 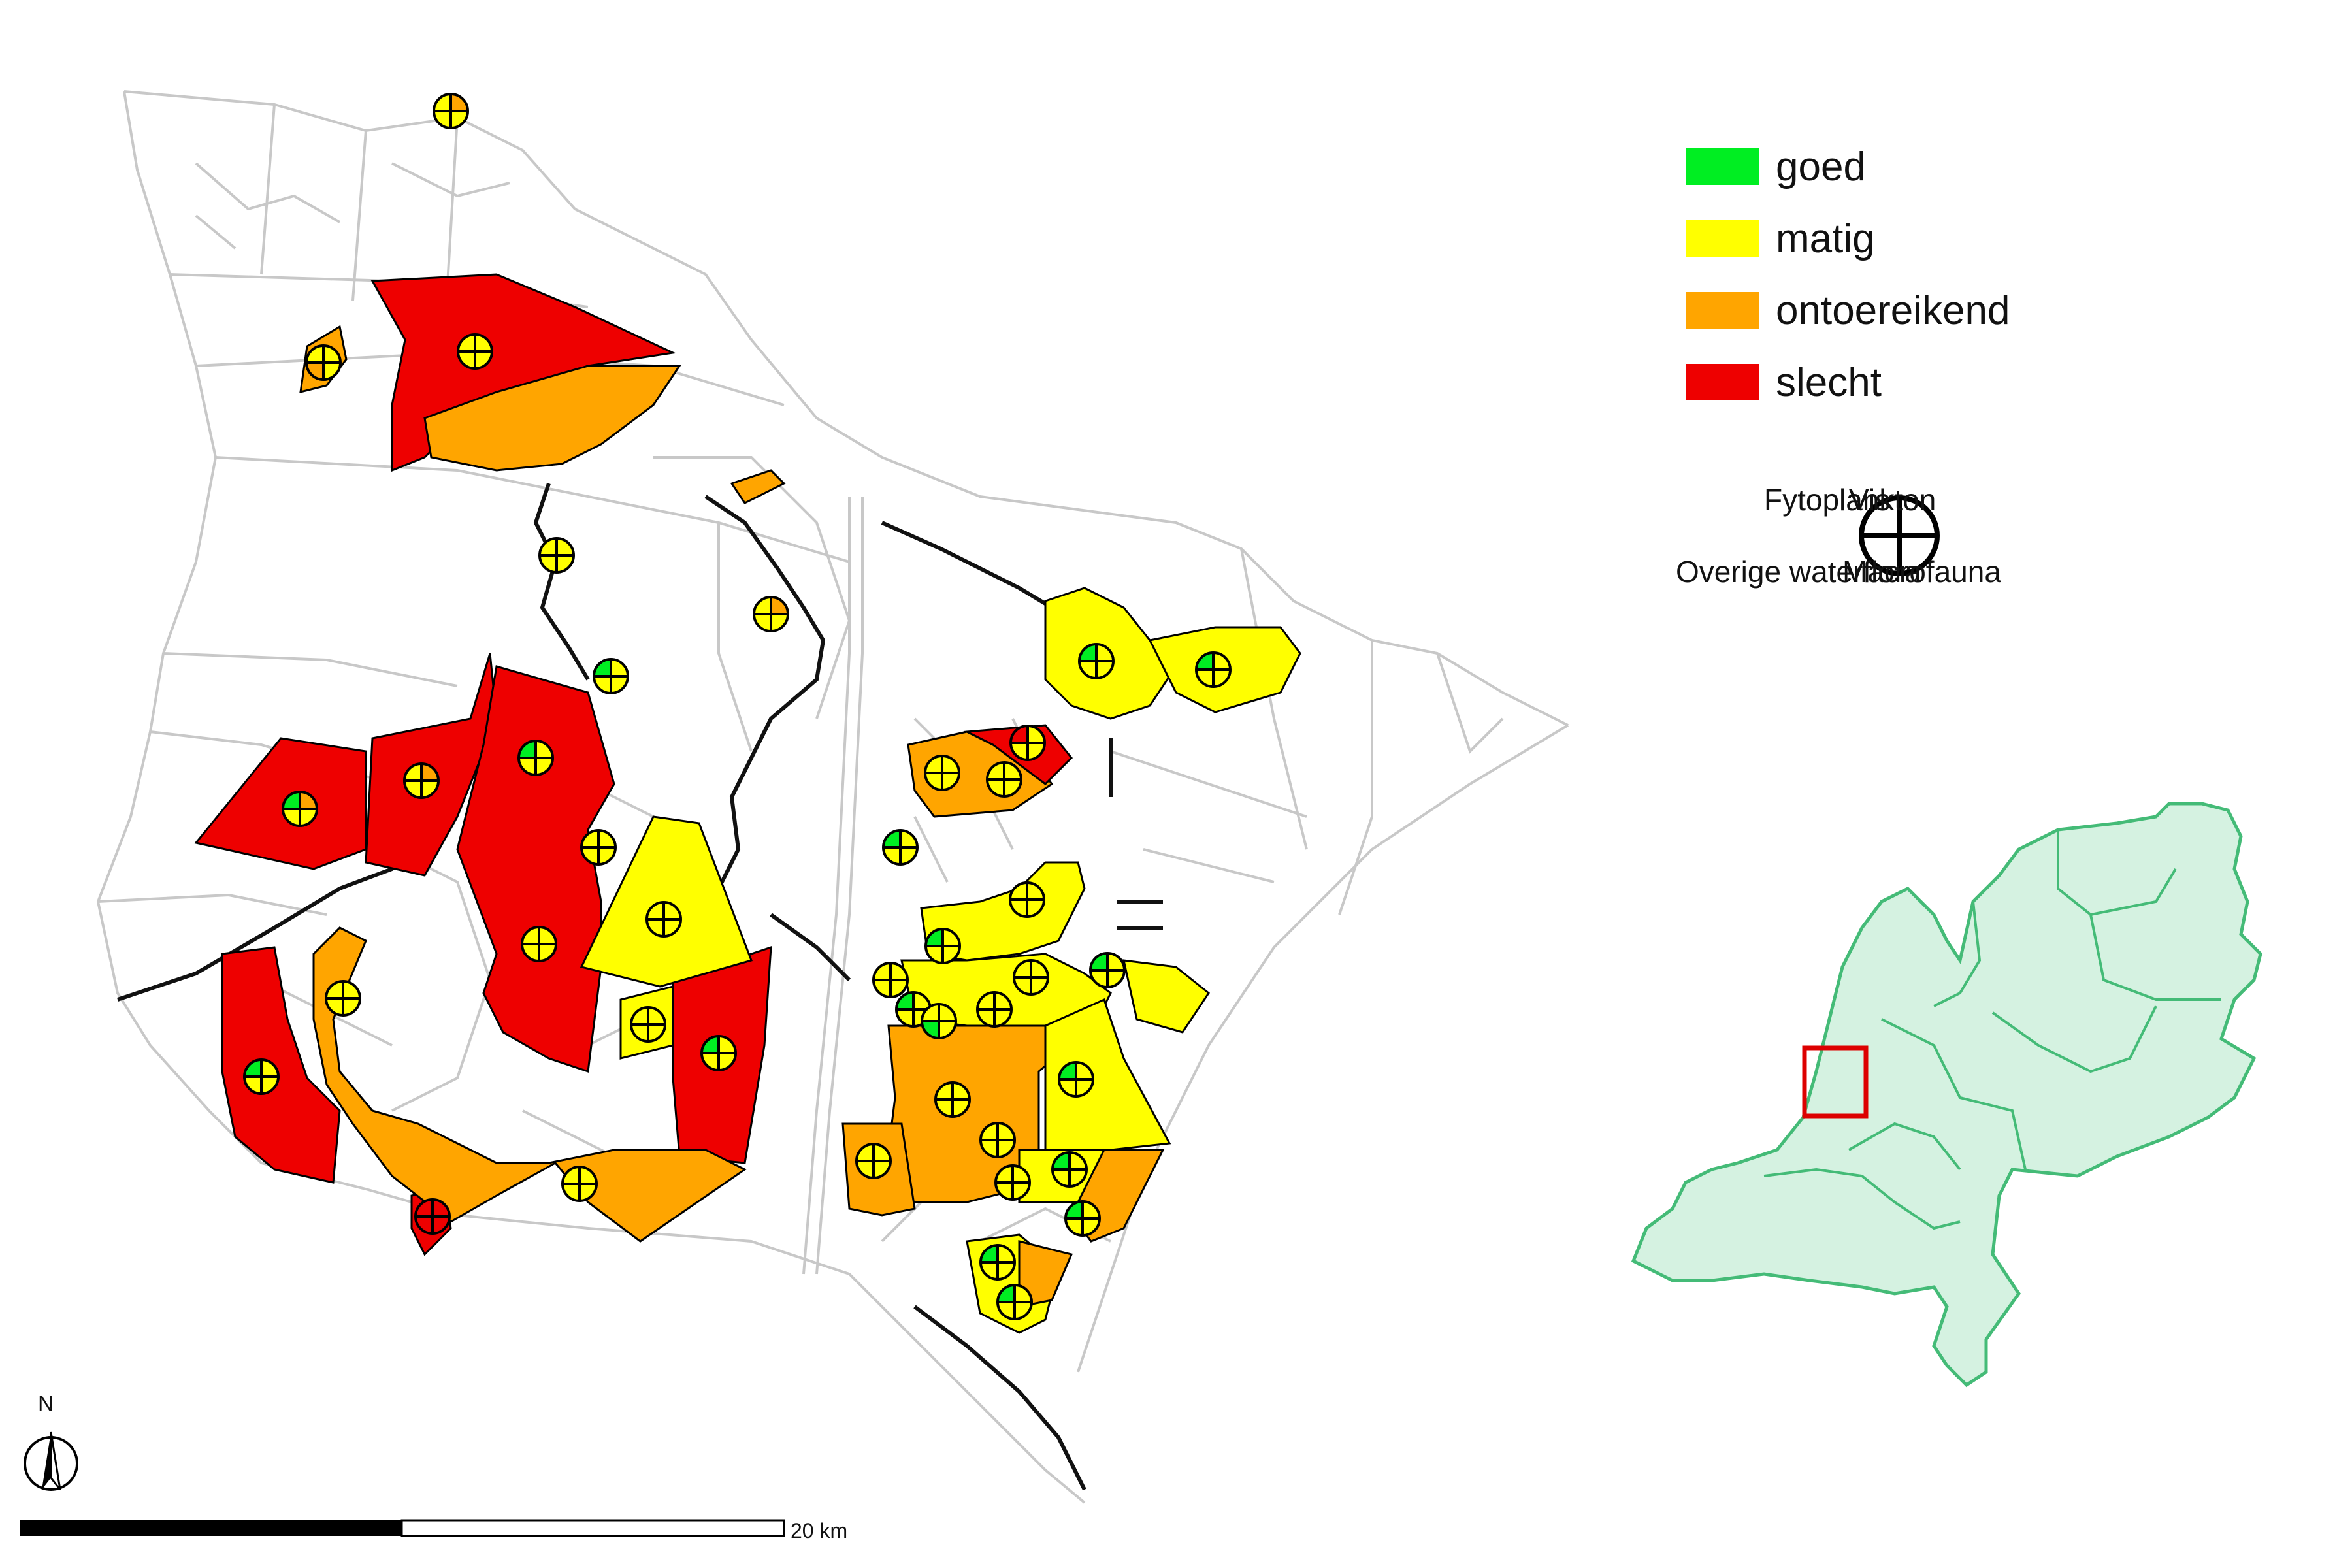 I want to click on north-arrow-icon, so click(x=51, y=1461).